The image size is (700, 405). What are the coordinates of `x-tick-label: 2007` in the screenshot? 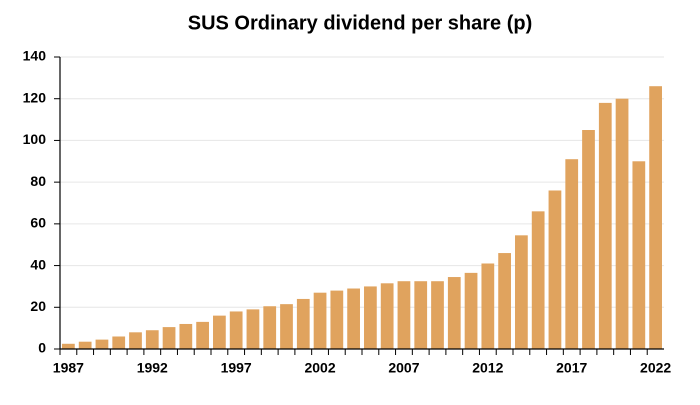 It's located at (403, 368).